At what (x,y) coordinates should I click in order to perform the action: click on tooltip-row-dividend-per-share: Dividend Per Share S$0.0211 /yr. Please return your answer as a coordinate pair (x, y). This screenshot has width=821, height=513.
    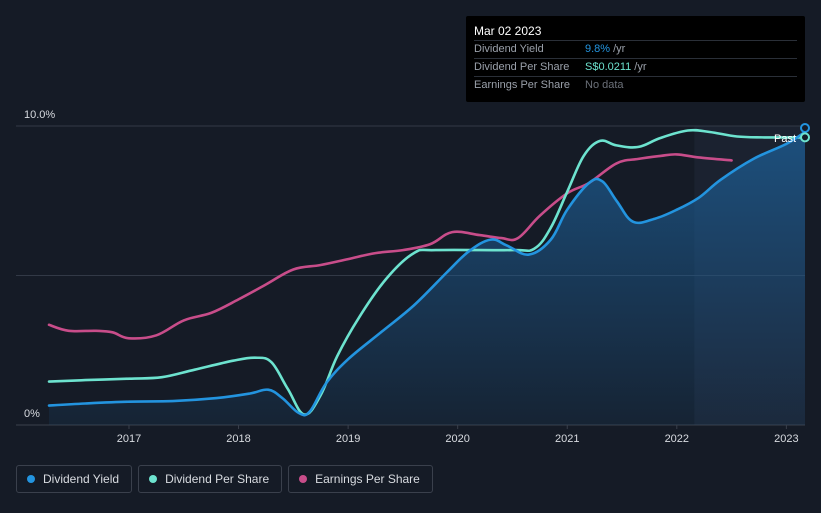
    Looking at the image, I should click on (635, 68).